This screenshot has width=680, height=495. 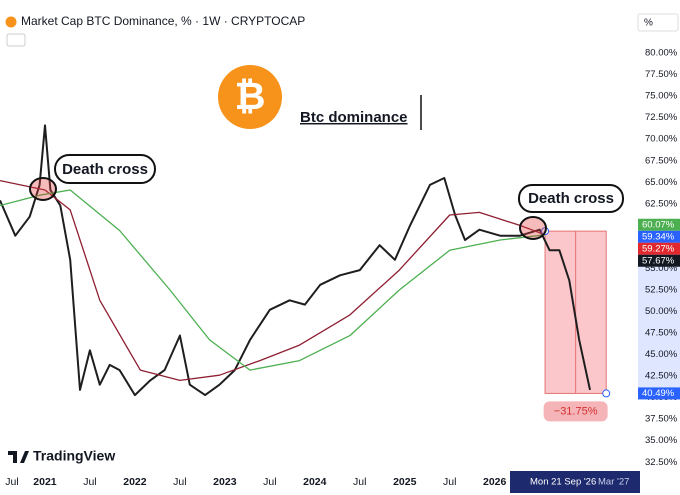 I want to click on x-tick-label: 2022, so click(x=135, y=482).